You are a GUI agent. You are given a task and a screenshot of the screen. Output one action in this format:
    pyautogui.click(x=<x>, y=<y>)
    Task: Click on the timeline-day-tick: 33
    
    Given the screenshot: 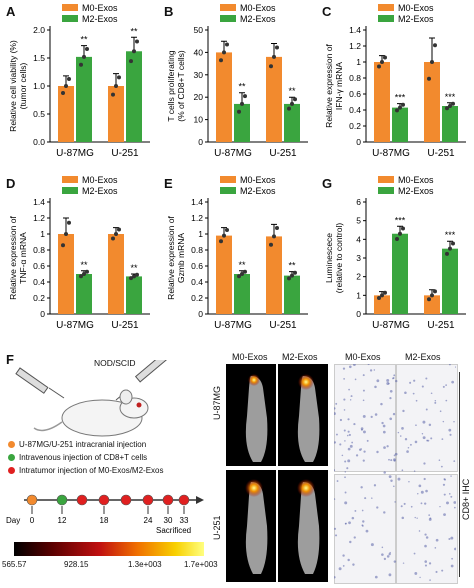 What is the action you would take?
    pyautogui.click(x=184, y=520)
    